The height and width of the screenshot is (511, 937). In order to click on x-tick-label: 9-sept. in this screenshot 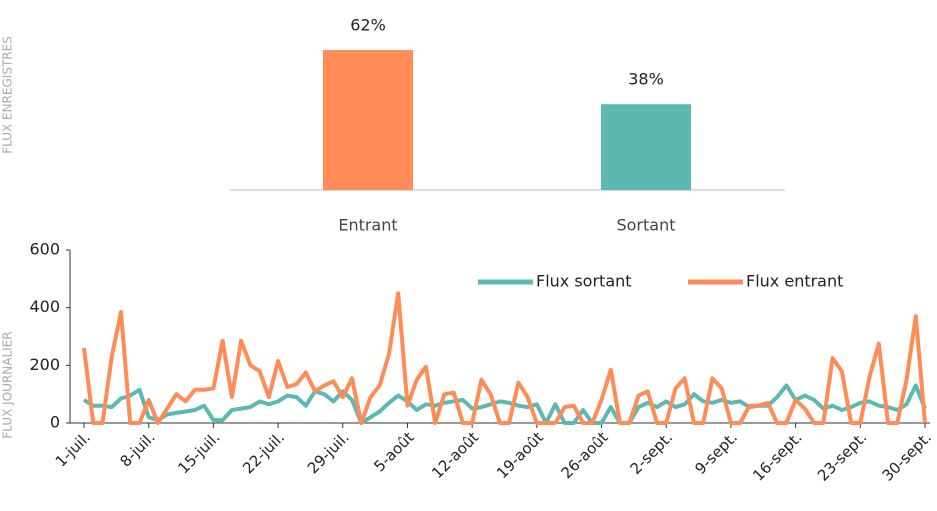, I will do `click(716, 453)`.